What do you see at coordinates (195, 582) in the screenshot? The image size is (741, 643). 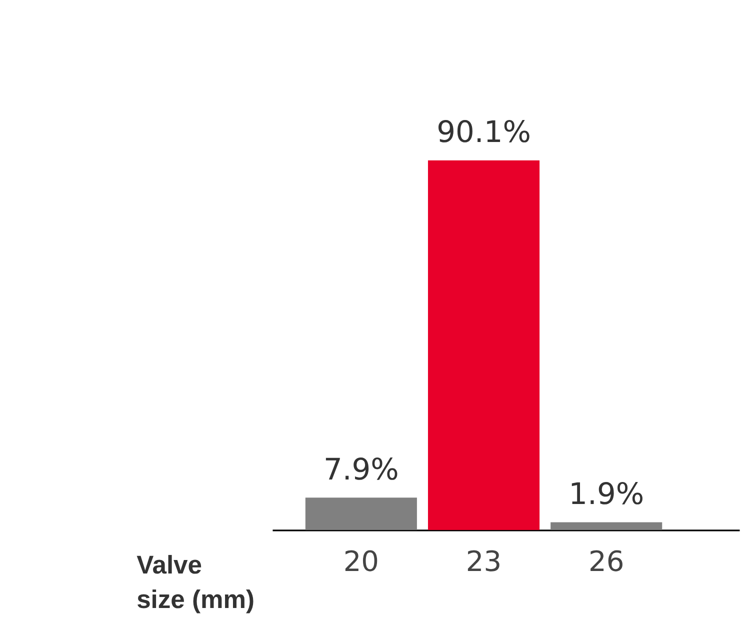 I see `x-axis-title: Valve size (mm)` at bounding box center [195, 582].